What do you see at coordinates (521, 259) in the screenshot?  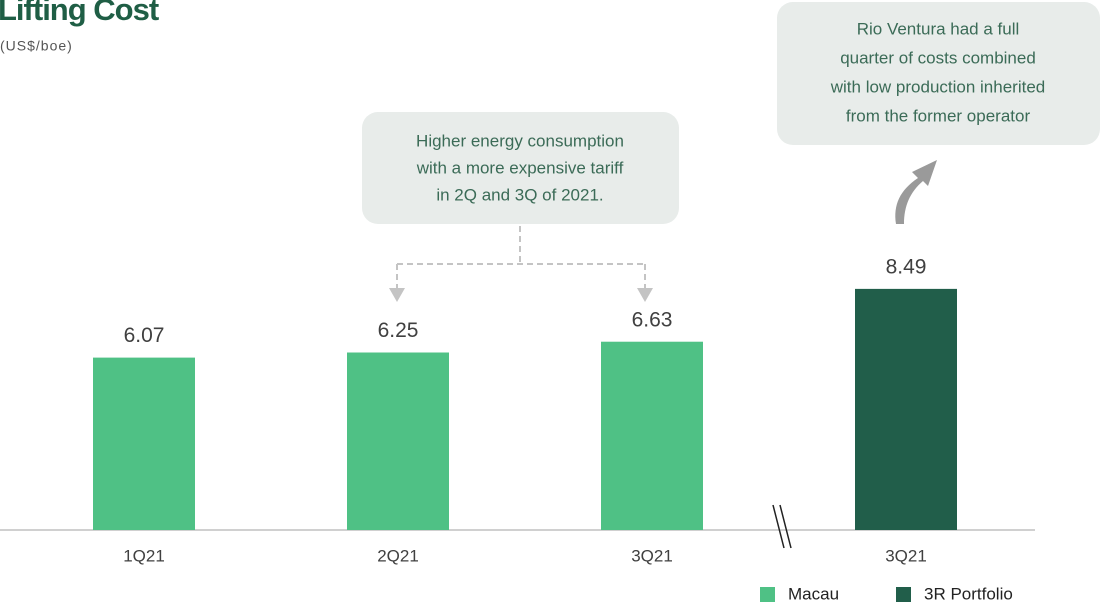 I see `connector` at bounding box center [521, 259].